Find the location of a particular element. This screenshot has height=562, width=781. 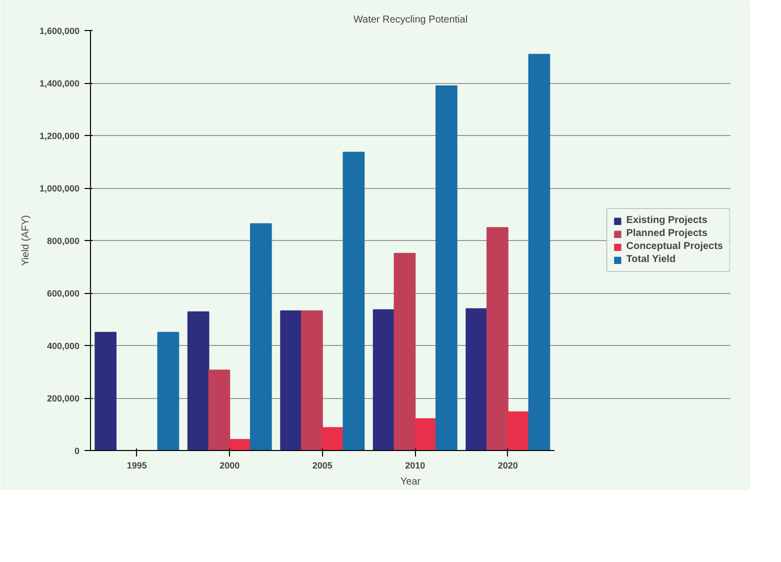

x-tick-label: 2005 is located at coordinates (322, 465).